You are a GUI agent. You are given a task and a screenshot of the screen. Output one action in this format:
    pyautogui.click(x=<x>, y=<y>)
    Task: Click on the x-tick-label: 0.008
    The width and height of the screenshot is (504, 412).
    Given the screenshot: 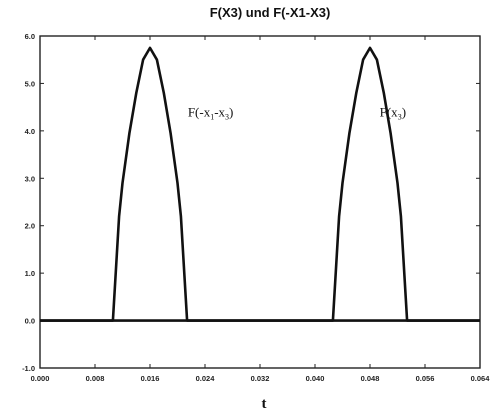 What is the action you would take?
    pyautogui.click(x=95, y=378)
    